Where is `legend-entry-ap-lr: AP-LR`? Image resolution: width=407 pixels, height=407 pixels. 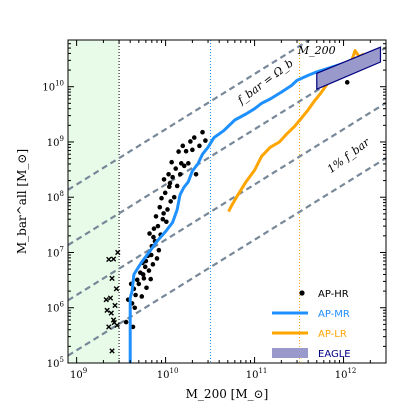 legend-entry-ap-lr: AP-LR is located at coordinates (309, 334).